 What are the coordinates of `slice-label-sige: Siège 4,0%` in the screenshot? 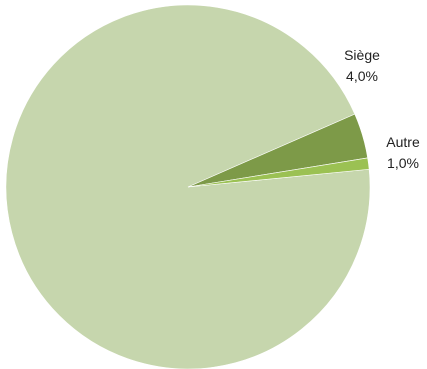 It's located at (362, 65).